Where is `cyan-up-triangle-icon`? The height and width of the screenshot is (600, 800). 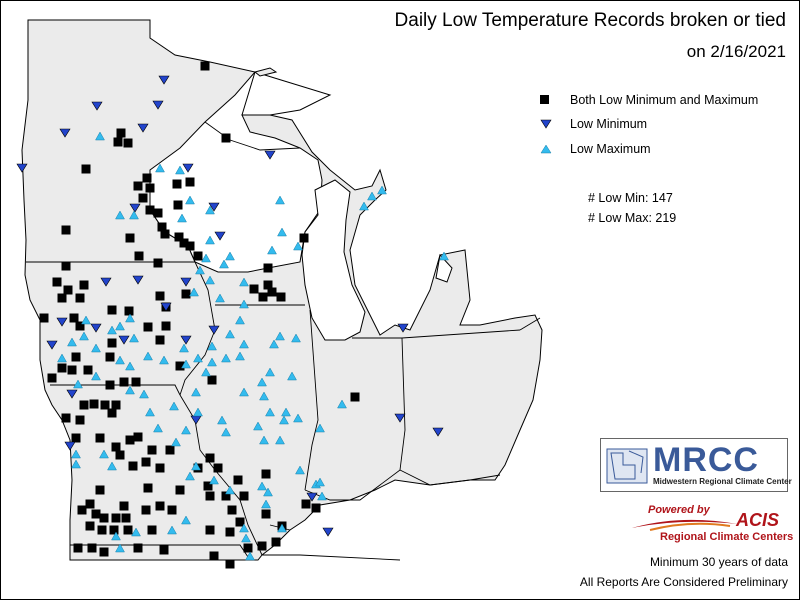 cyan-up-triangle-icon is located at coordinates (555, 149).